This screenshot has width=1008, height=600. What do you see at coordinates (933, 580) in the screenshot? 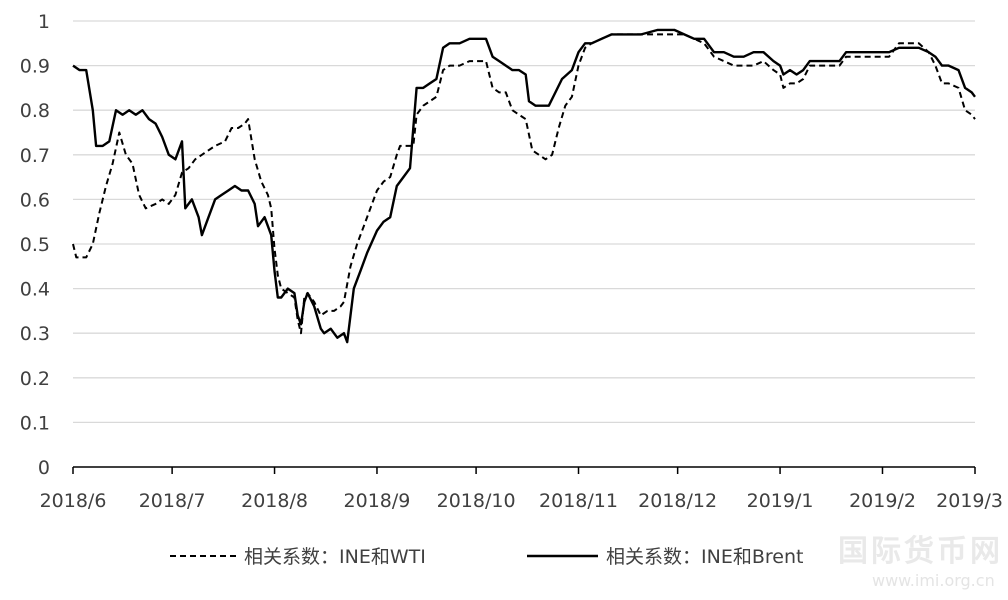
I see `watermark-url: www.imi.org.cn` at bounding box center [933, 580].